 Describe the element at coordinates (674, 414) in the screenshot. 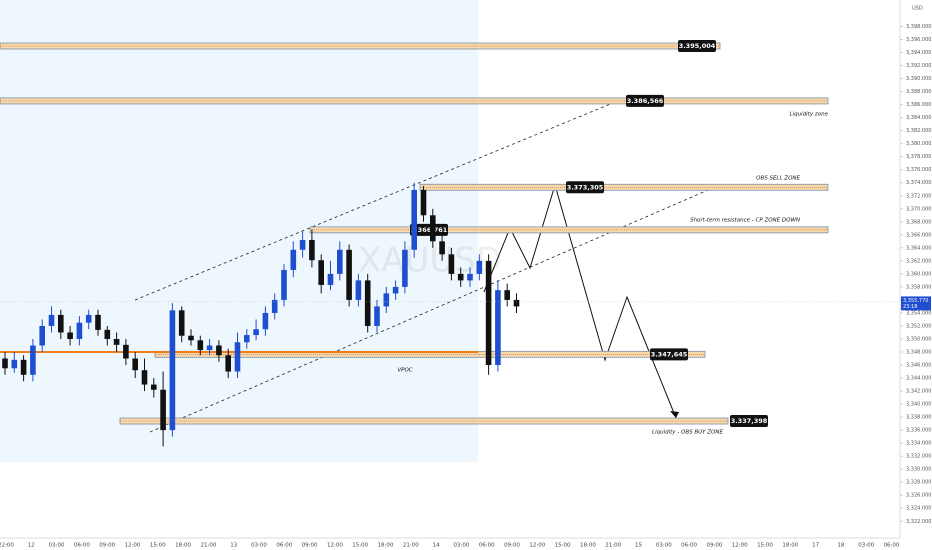

I see `projection-arrow` at that location.